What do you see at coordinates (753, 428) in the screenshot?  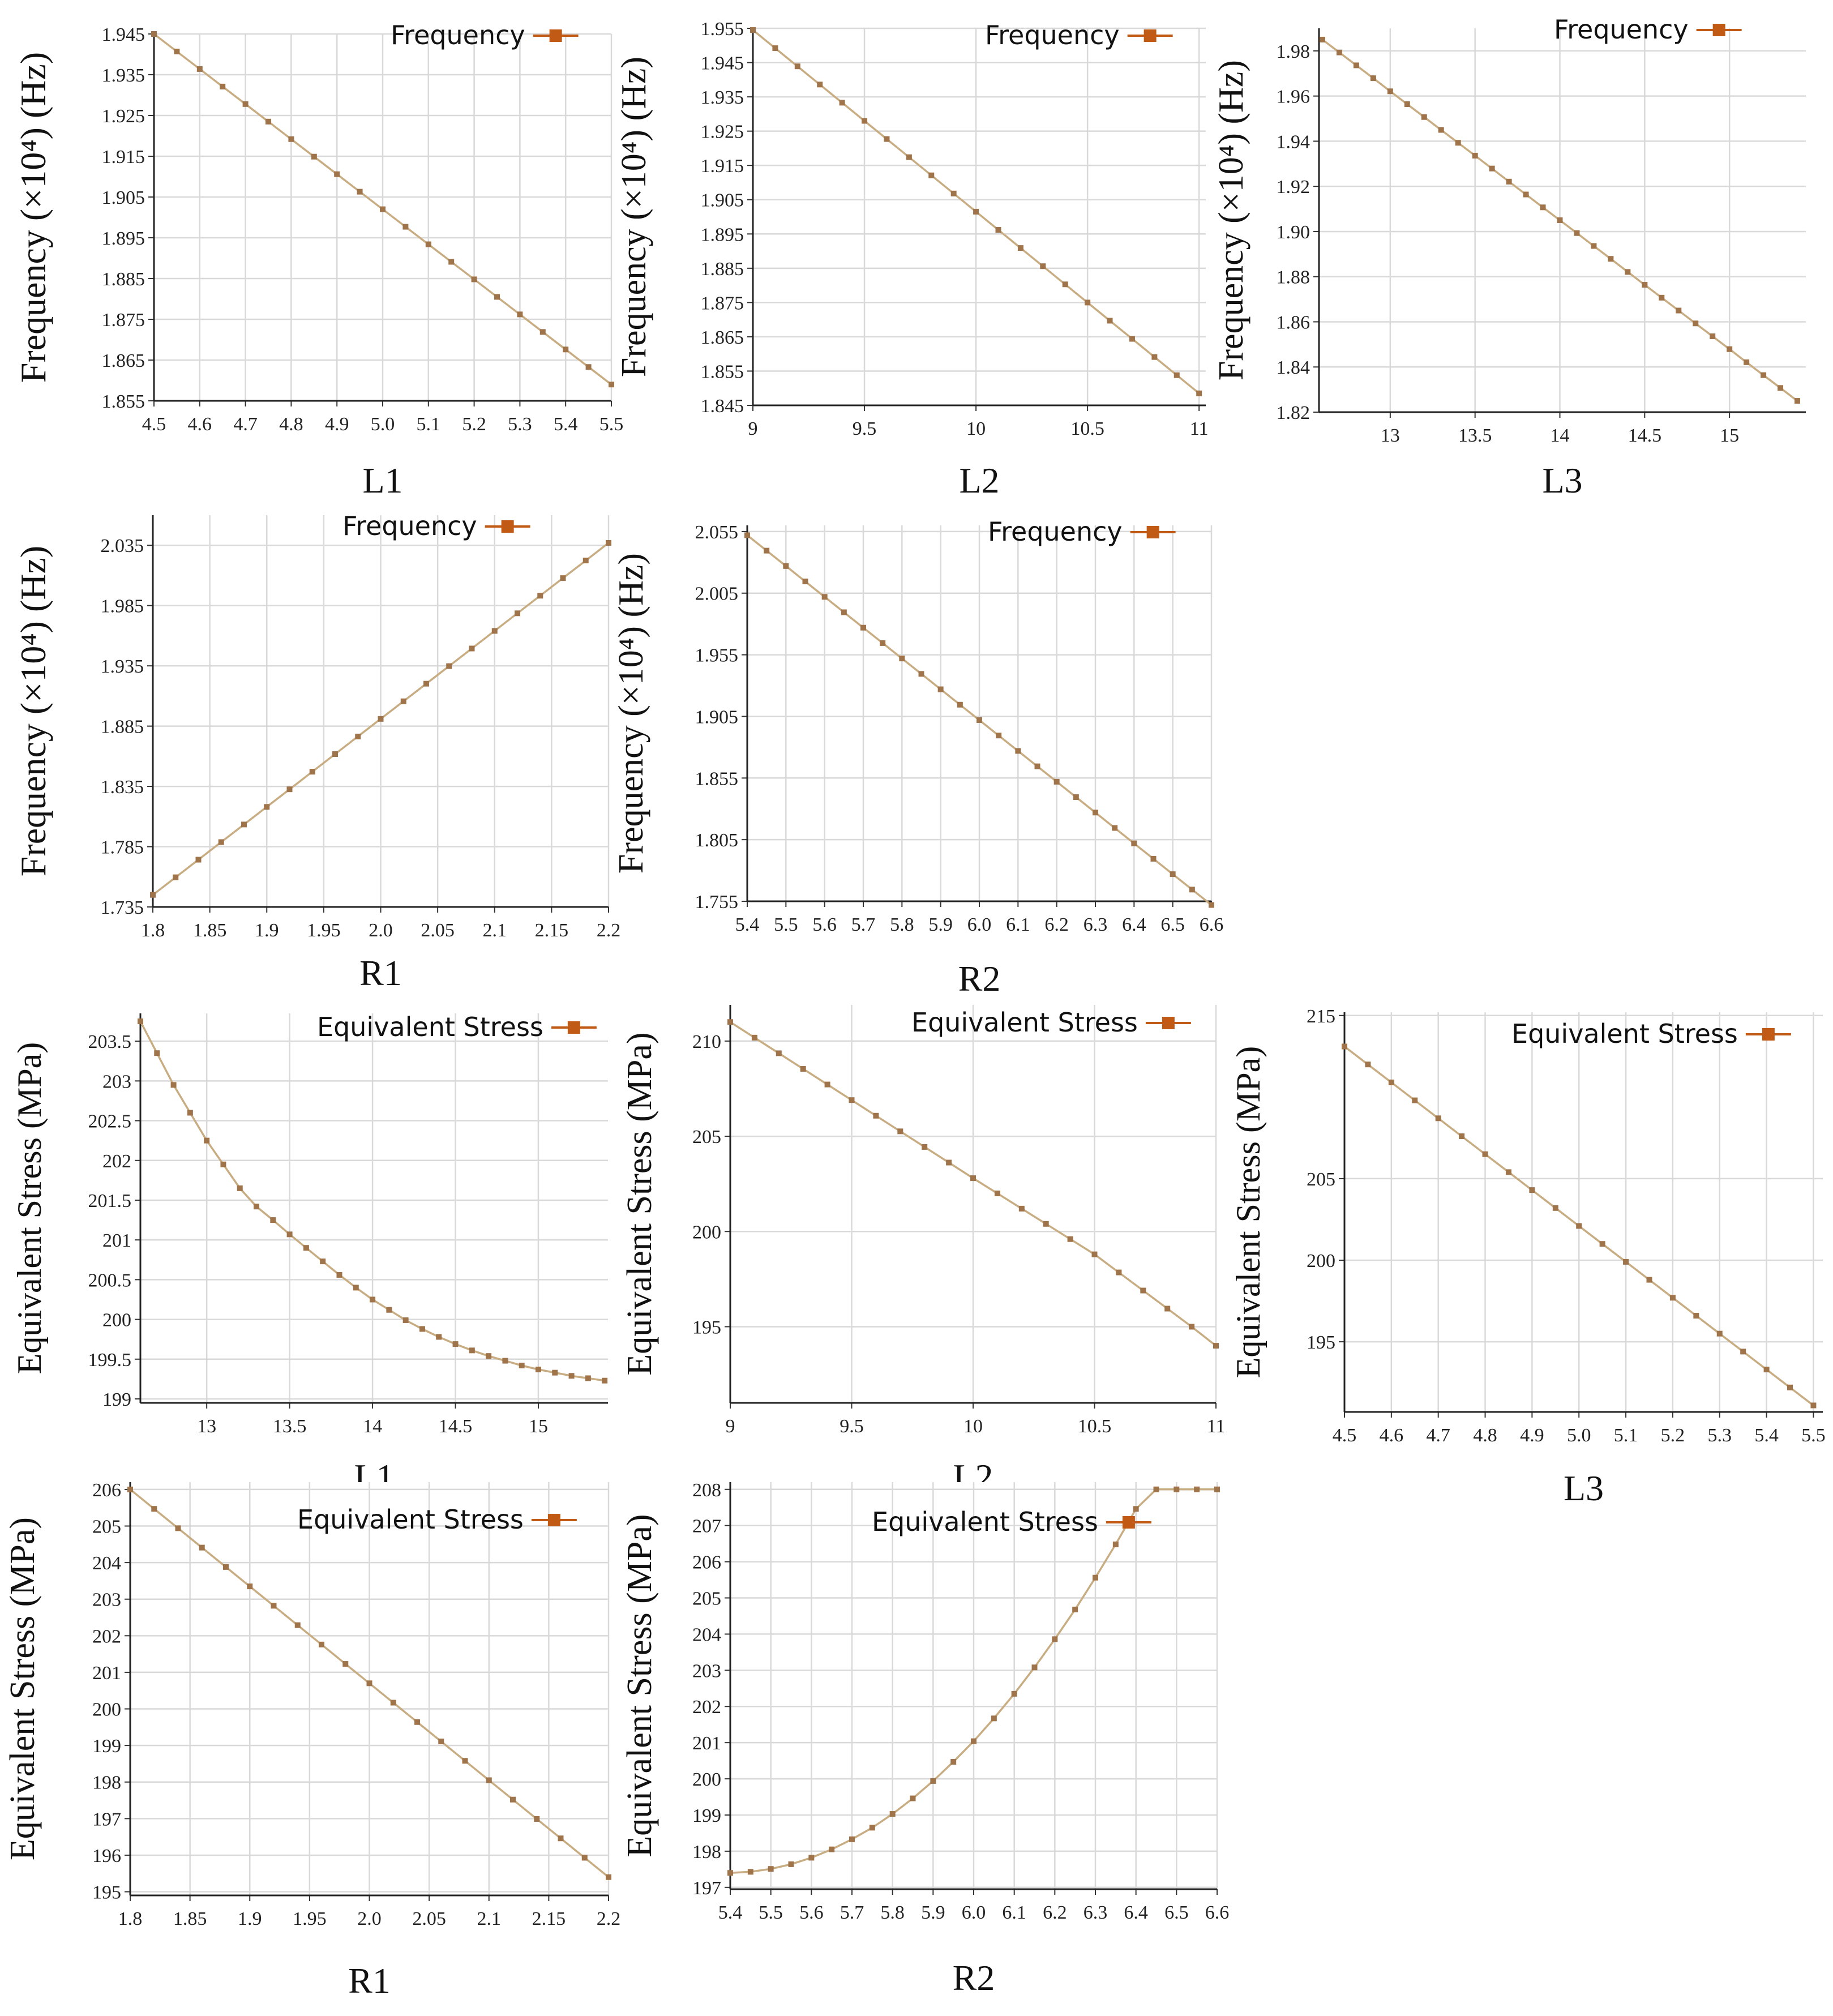 I see `x-tick-label: 9` at bounding box center [753, 428].